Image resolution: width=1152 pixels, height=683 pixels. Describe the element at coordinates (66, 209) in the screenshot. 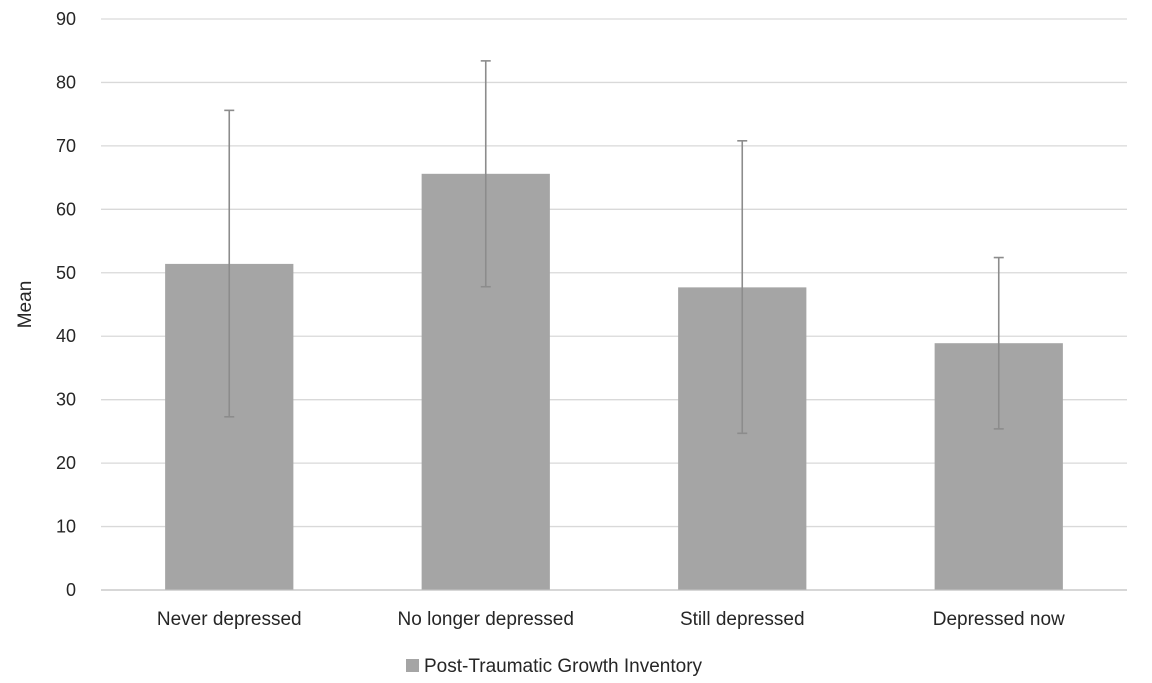

I see `y-tick-label: 60` at that location.